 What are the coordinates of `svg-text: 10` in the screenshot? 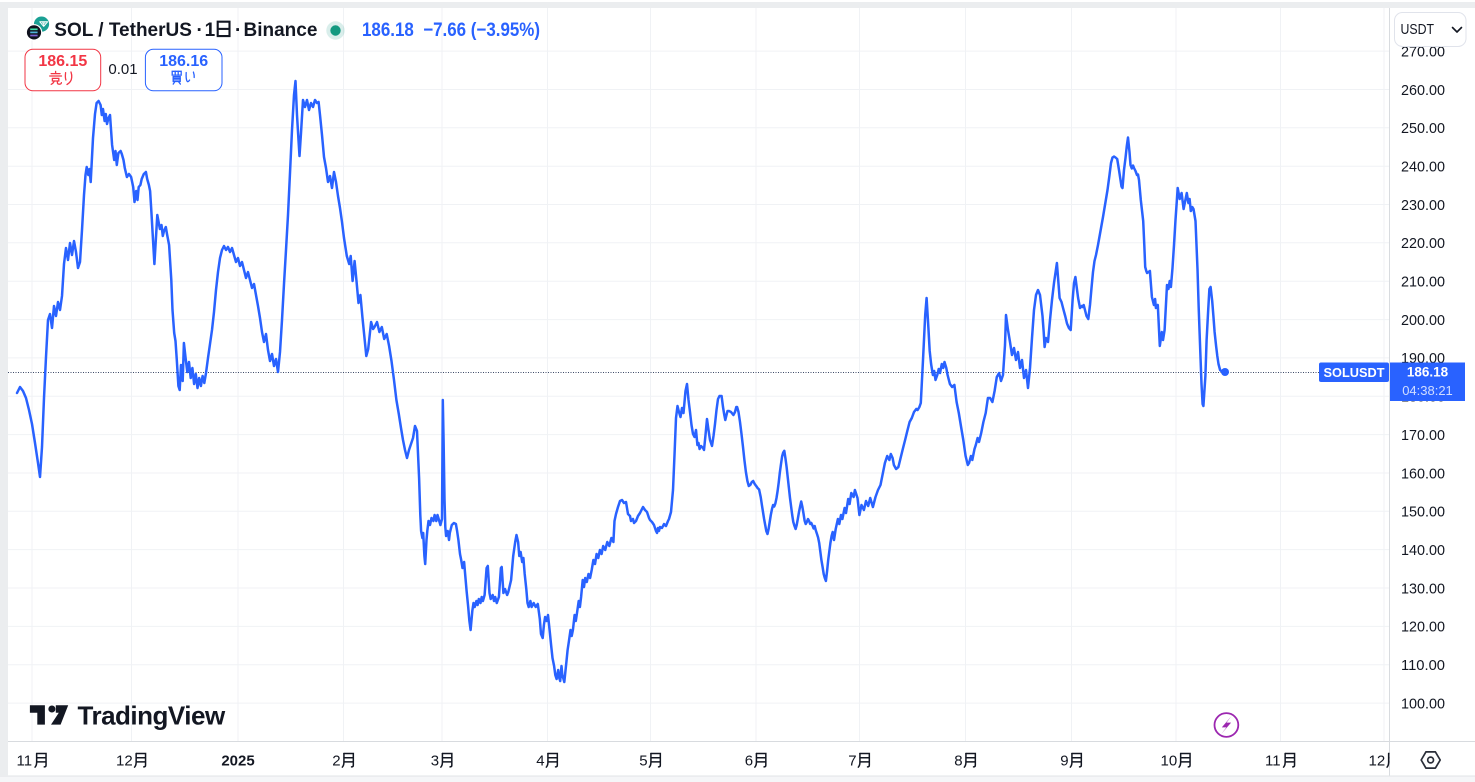 It's located at (1169, 760).